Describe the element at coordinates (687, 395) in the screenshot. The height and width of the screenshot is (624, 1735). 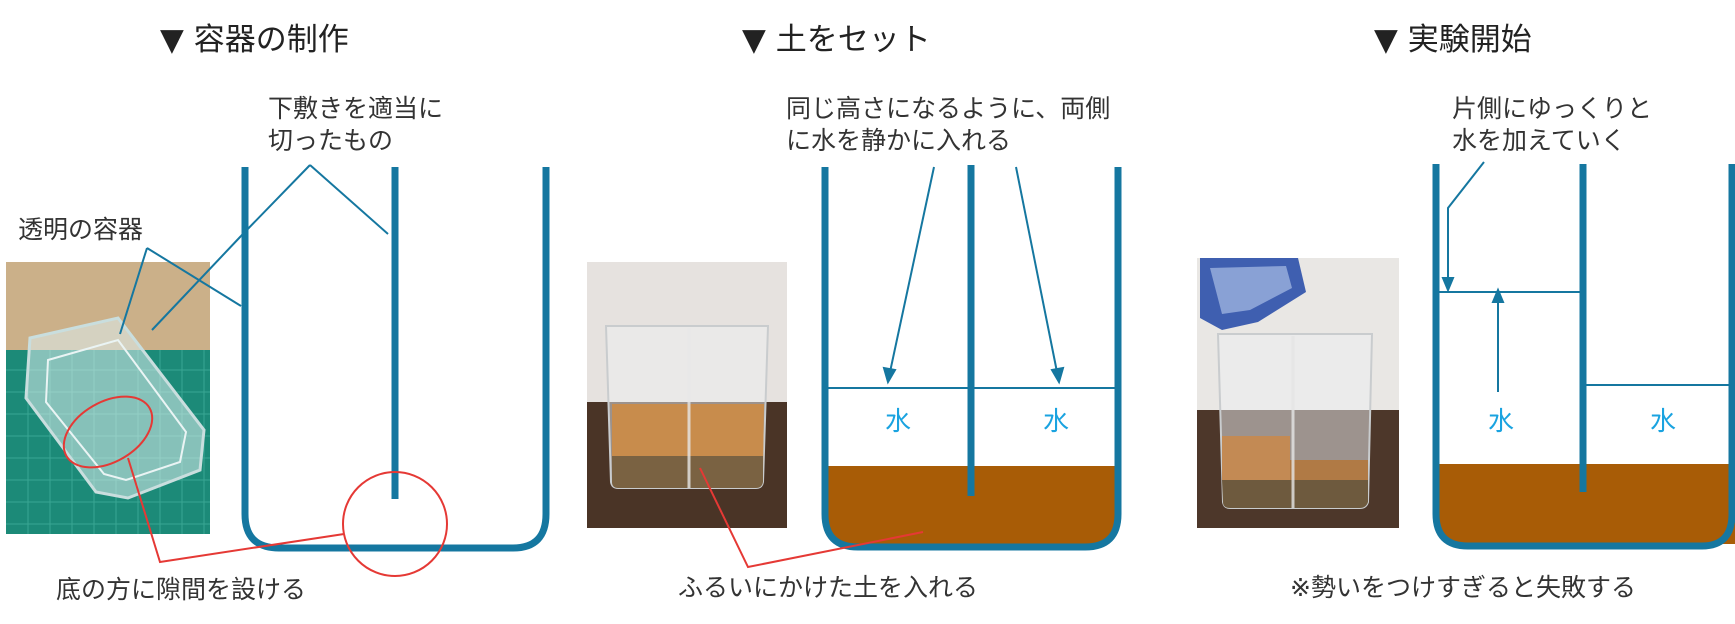
I see `photo-soil-container` at that location.